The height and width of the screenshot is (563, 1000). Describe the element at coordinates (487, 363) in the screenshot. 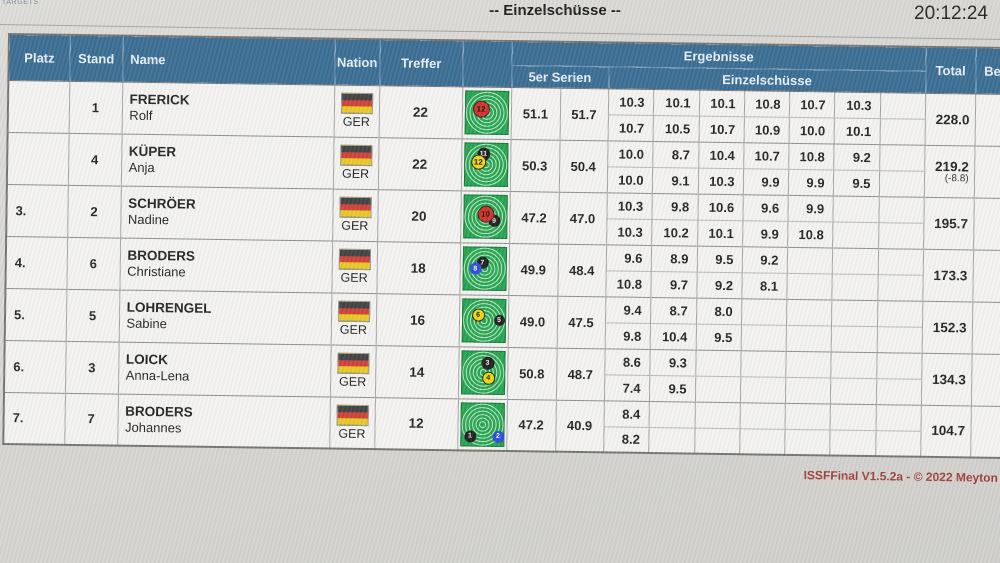

I see `shot-marker-black: 3` at that location.